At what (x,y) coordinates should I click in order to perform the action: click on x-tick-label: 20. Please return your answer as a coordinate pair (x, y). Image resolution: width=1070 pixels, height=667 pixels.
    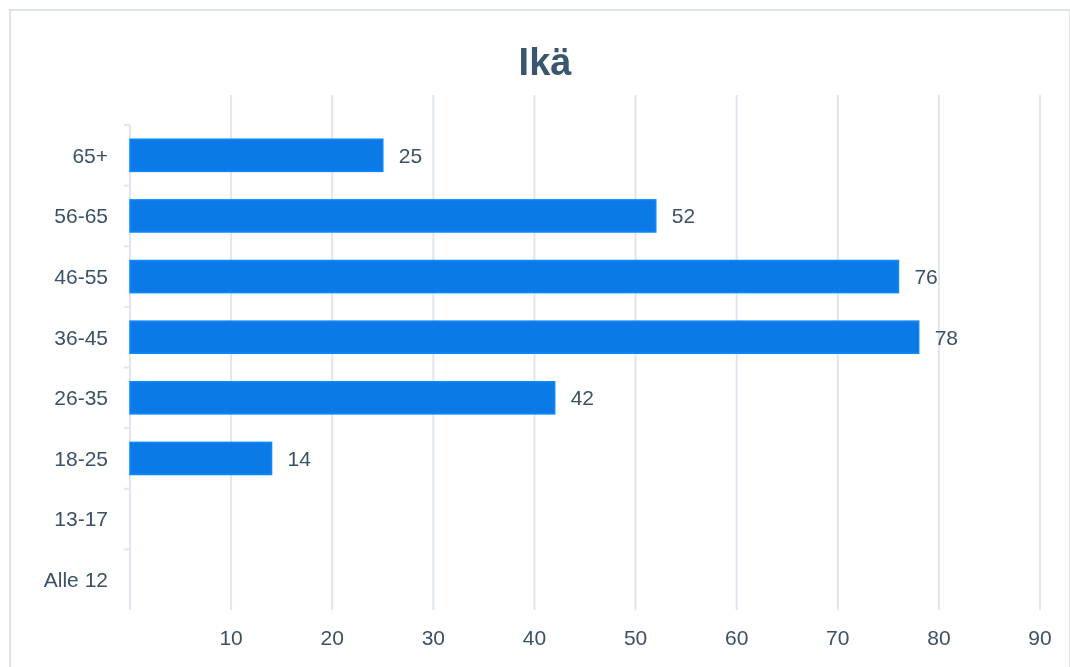
    Looking at the image, I should click on (332, 637).